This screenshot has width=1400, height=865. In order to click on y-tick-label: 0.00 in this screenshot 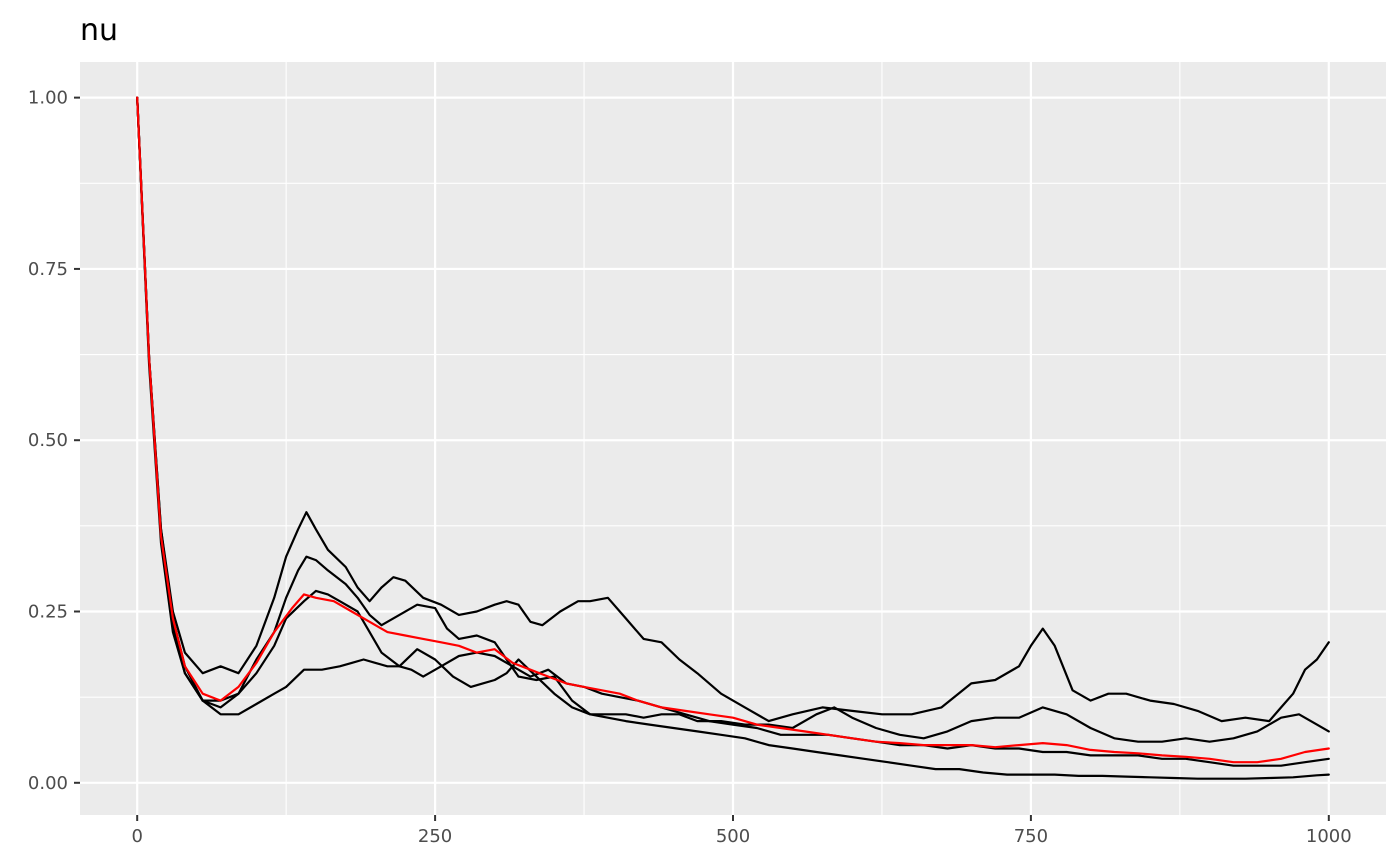, I will do `click(48, 783)`.